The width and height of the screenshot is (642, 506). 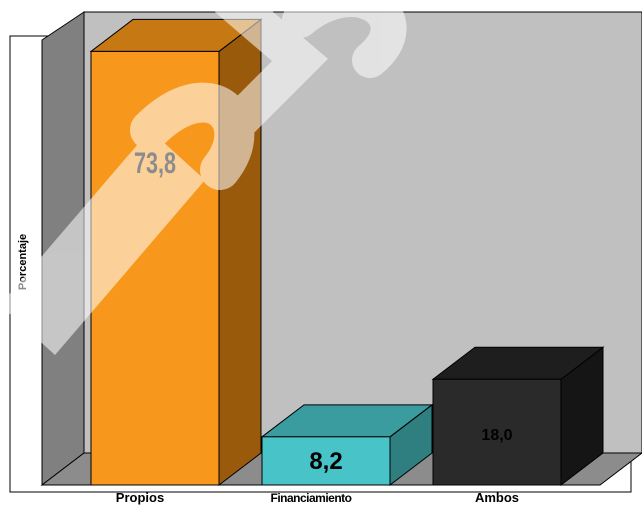 I want to click on bar-front-financiamiento, so click(x=326, y=461).